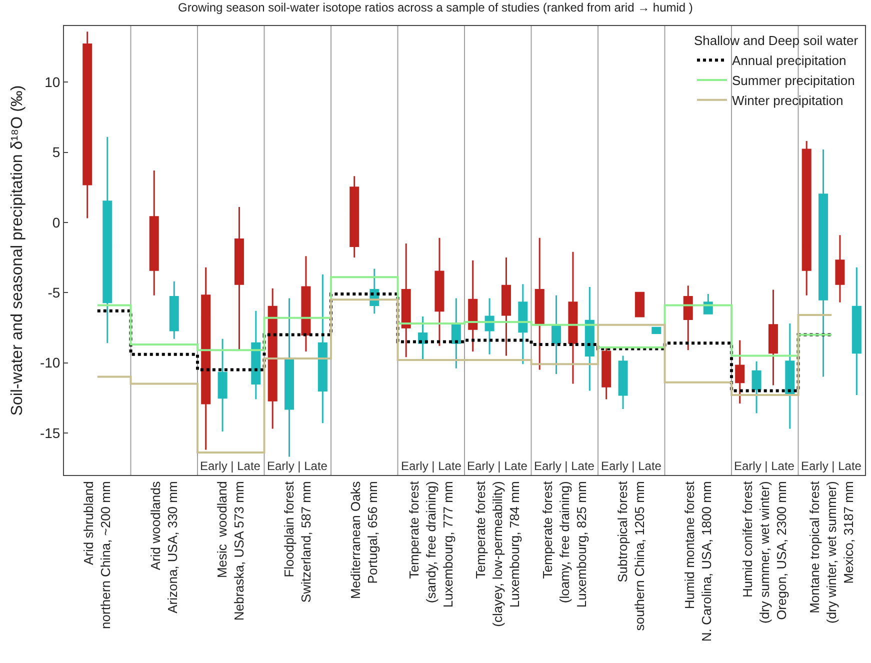 The image size is (871, 663). Describe the element at coordinates (497, 553) in the screenshot. I see `x-tick-label: Temperate forest (clayey, low-permeability) Luxembourg, 784 mm` at that location.